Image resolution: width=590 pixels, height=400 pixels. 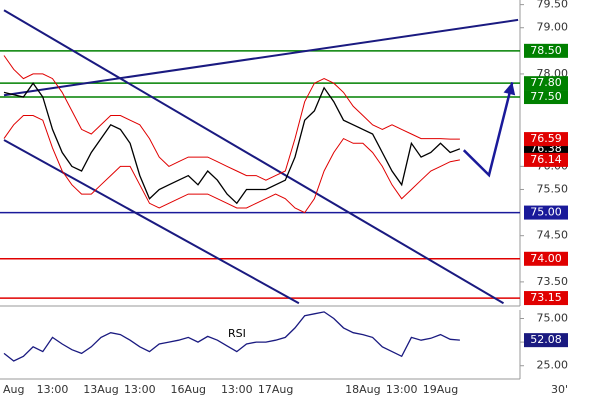 I want to click on value-box-label: 76.14, so click(x=546, y=159).